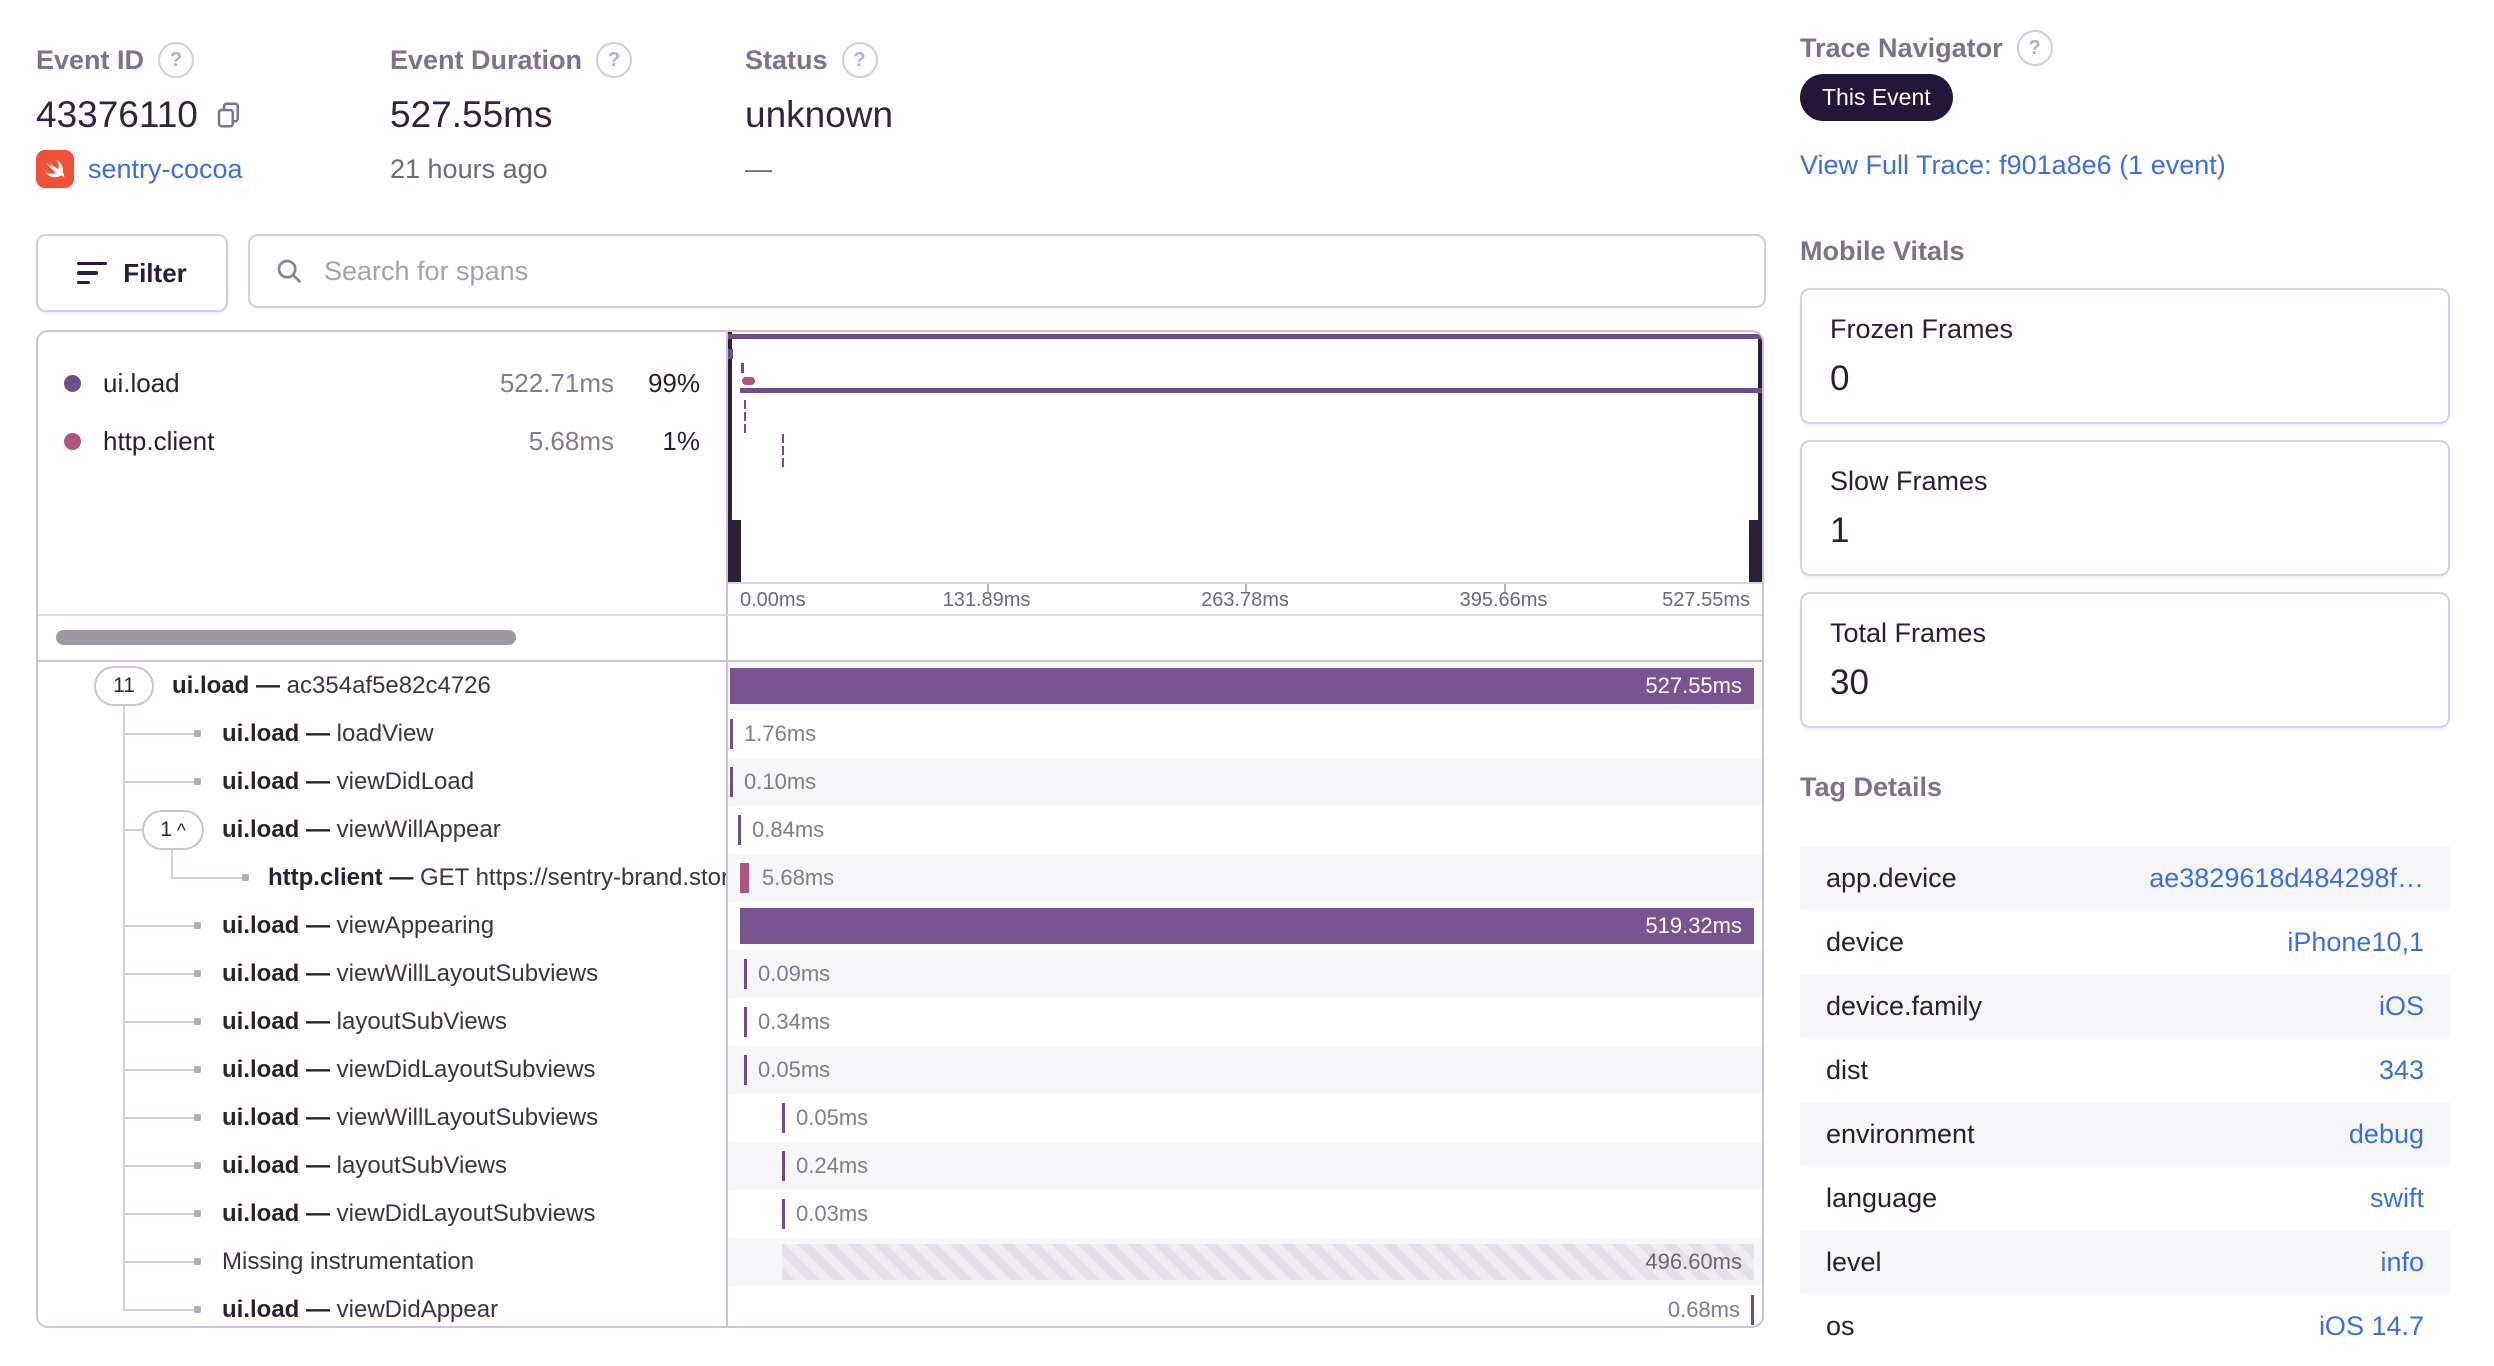 The image size is (2494, 1366). Describe the element at coordinates (1755, 551) in the screenshot. I see `minimap-right-handle-grip` at that location.